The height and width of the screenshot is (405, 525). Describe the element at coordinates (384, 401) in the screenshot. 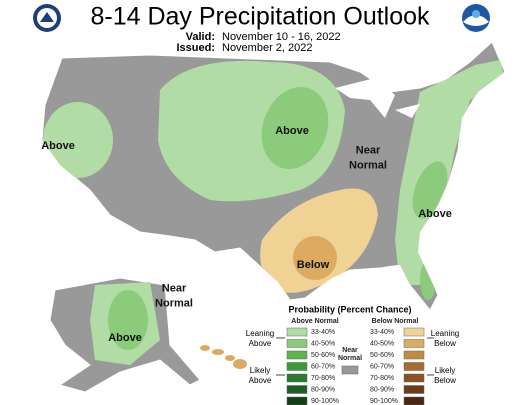

I see `below-level: 90-100%` at that location.